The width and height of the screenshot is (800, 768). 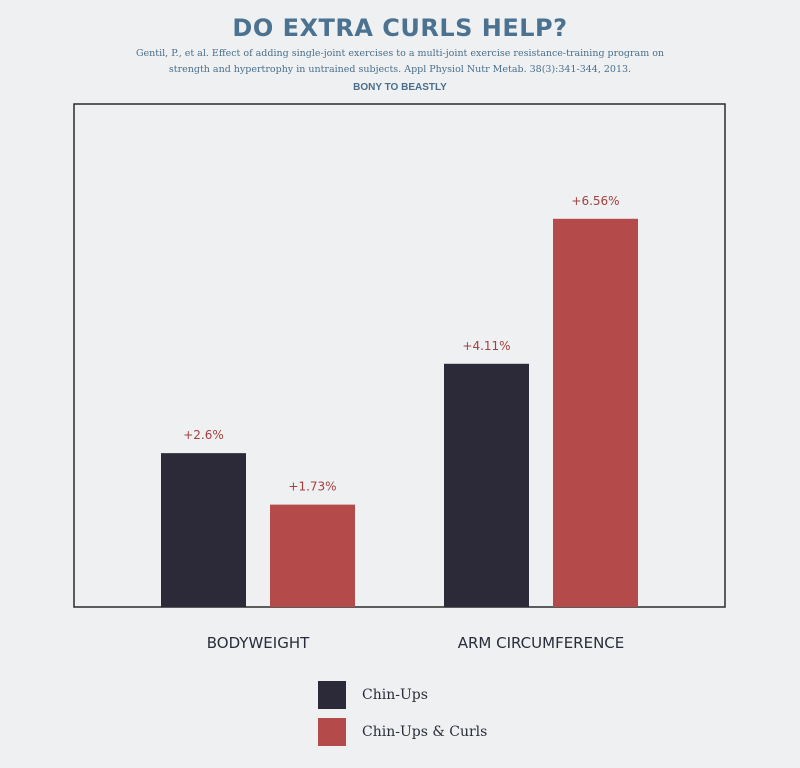 What do you see at coordinates (332, 695) in the screenshot?
I see `legend-swatch-chin-ups` at bounding box center [332, 695].